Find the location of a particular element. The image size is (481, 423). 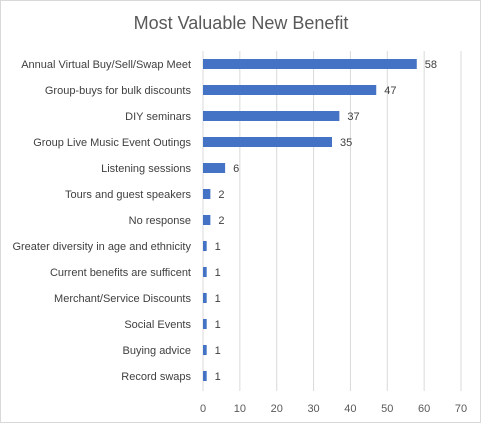

category-label: Buying advice is located at coordinates (157, 351).